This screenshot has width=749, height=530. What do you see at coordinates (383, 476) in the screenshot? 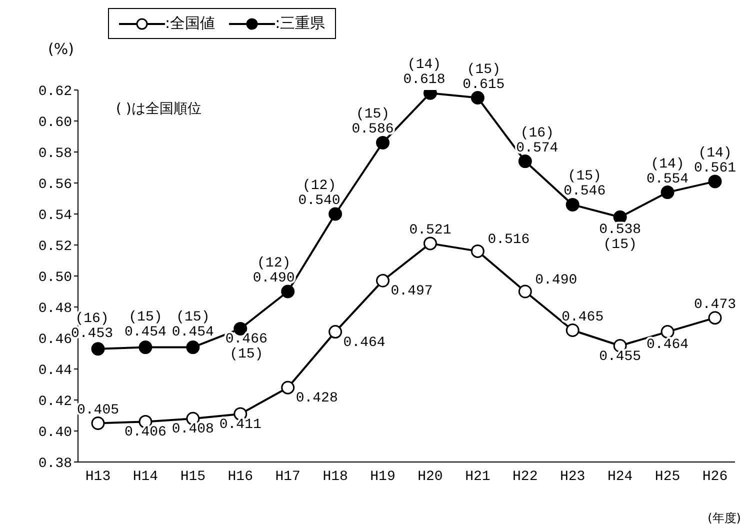
I see `x-tick-label: H19` at bounding box center [383, 476].